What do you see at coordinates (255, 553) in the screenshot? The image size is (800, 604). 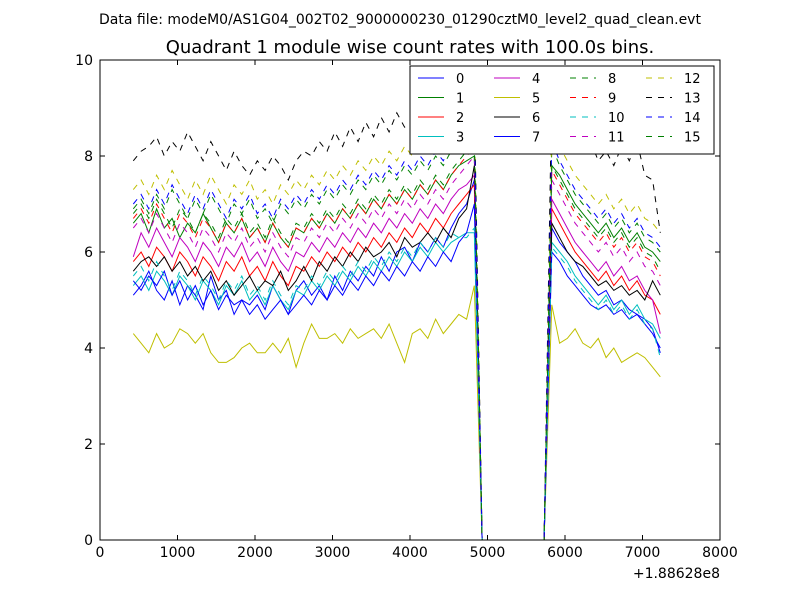 I see `x-tick-label: 2000` at bounding box center [255, 553].